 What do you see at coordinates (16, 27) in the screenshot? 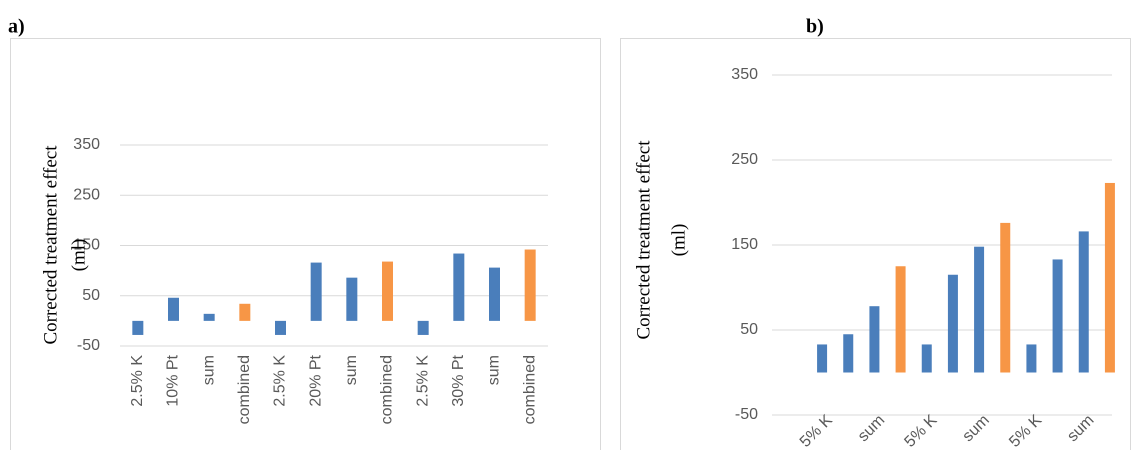
I see `panel-label: a)` at bounding box center [16, 27].